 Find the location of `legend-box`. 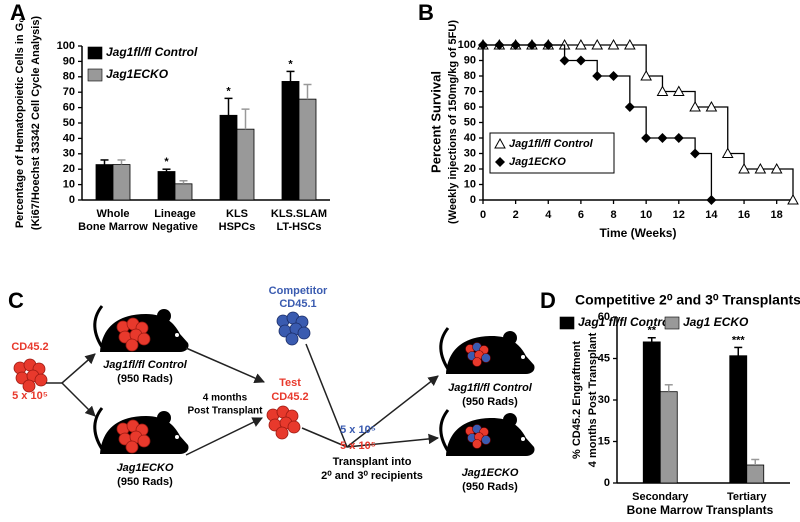

legend-box is located at coordinates (552, 153).